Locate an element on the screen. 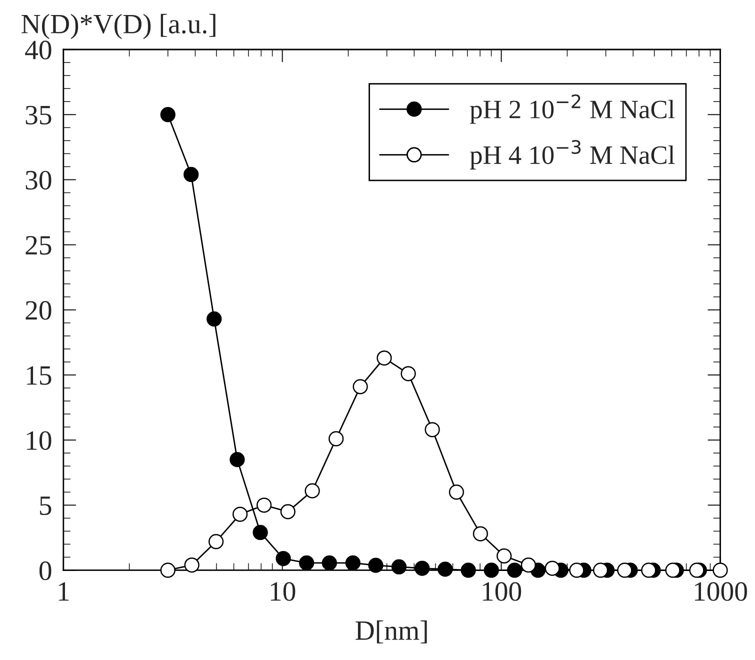 The image size is (755, 660). y-tick-label: 30 is located at coordinates (39, 180).